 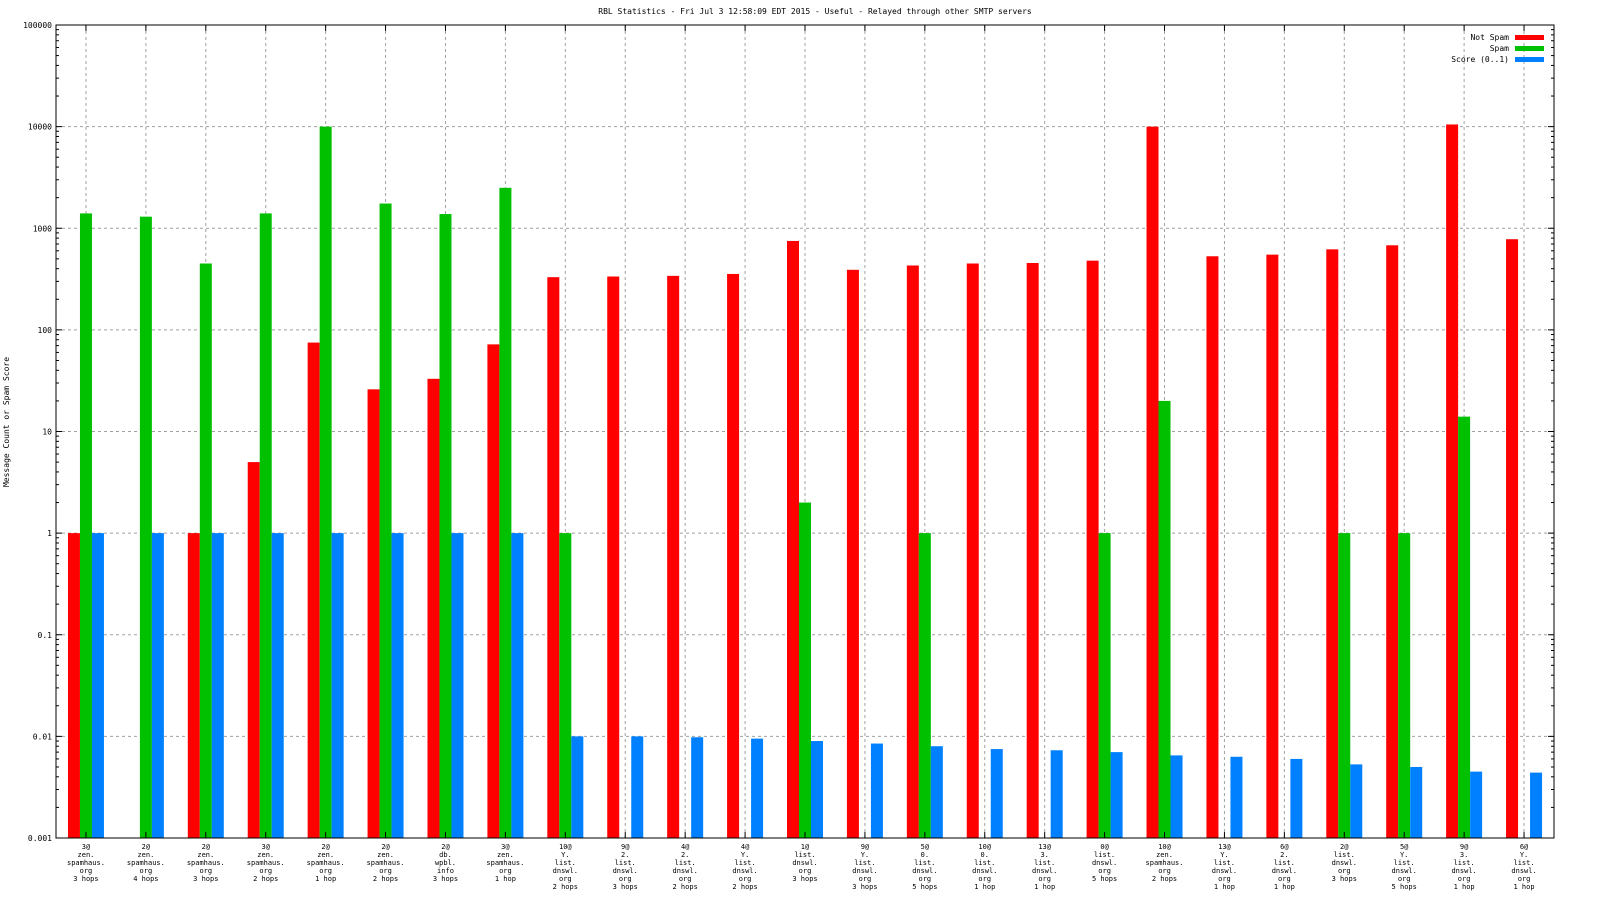 What do you see at coordinates (745, 847) in the screenshot?
I see `x-tick-label-line: 4@` at bounding box center [745, 847].